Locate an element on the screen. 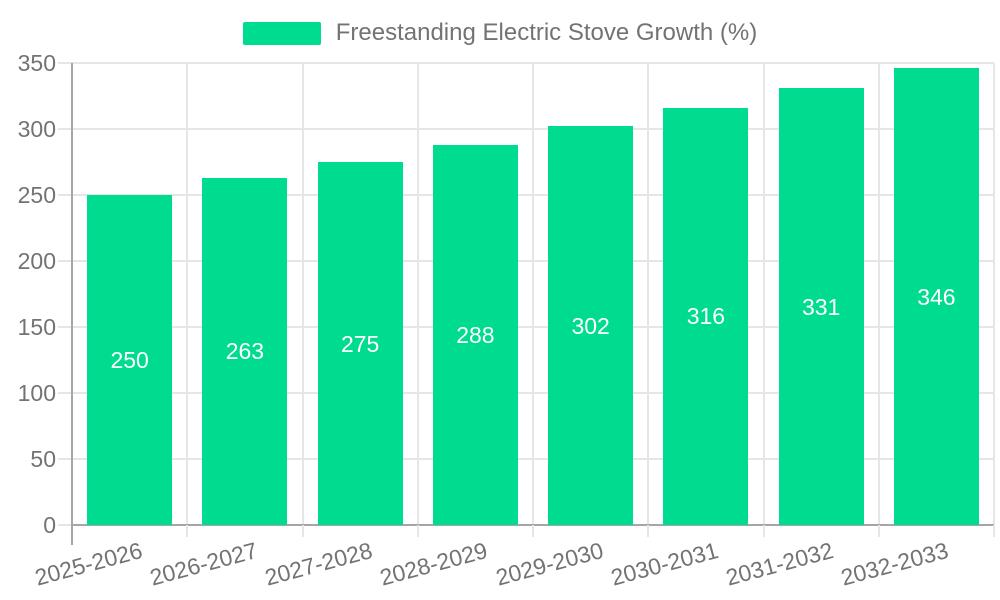  x-tick-label: 2026-2027 is located at coordinates (203, 563).